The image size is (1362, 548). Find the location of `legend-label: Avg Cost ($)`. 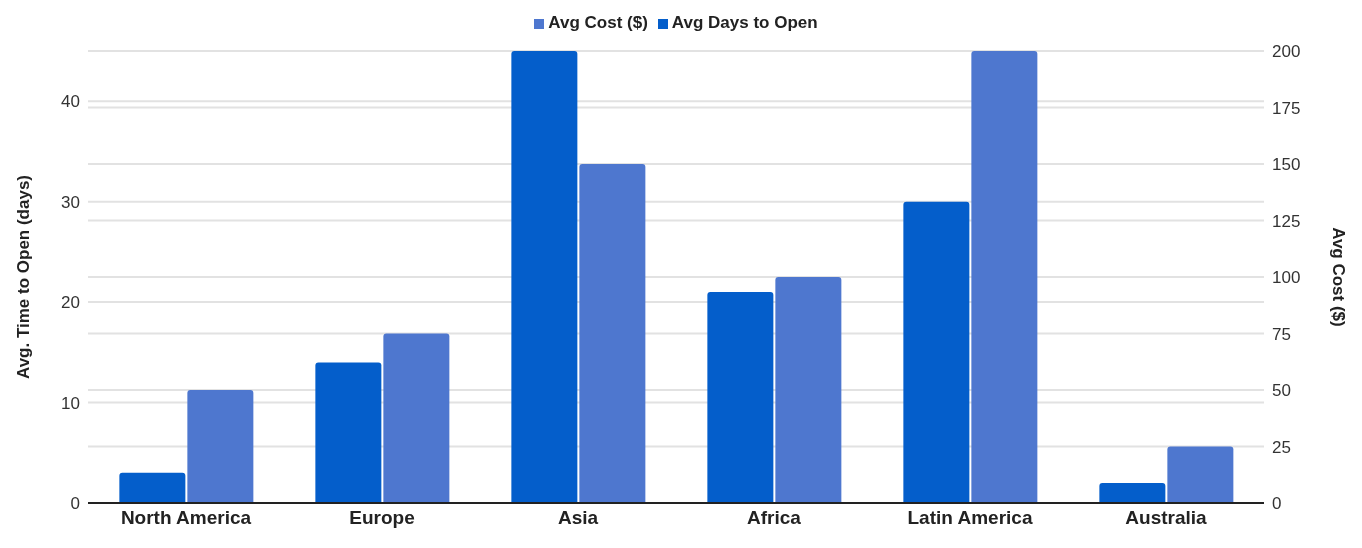

legend-label: Avg Cost ($) is located at coordinates (598, 22).